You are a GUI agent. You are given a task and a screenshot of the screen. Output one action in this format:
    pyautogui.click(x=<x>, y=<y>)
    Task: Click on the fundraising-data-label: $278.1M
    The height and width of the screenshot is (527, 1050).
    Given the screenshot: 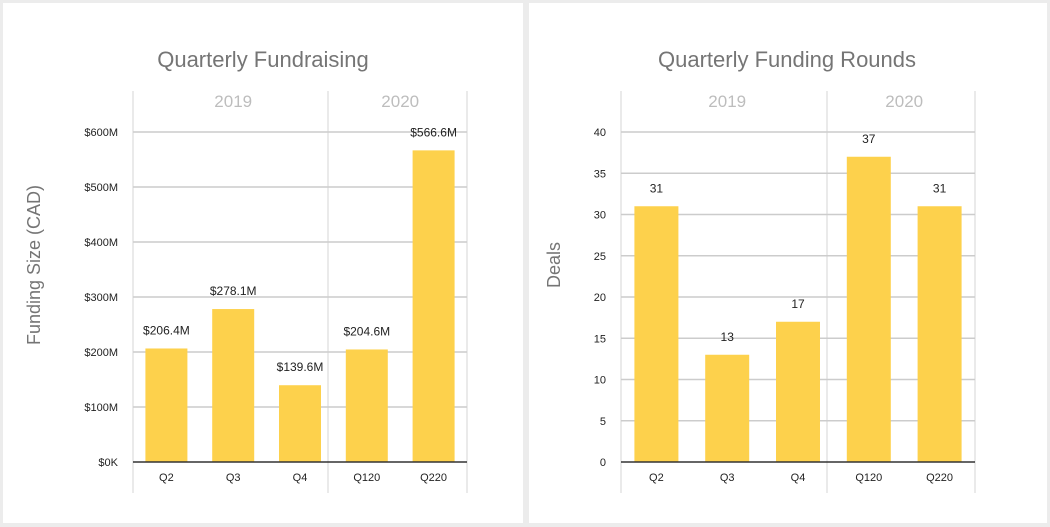 What is the action you would take?
    pyautogui.click(x=233, y=291)
    